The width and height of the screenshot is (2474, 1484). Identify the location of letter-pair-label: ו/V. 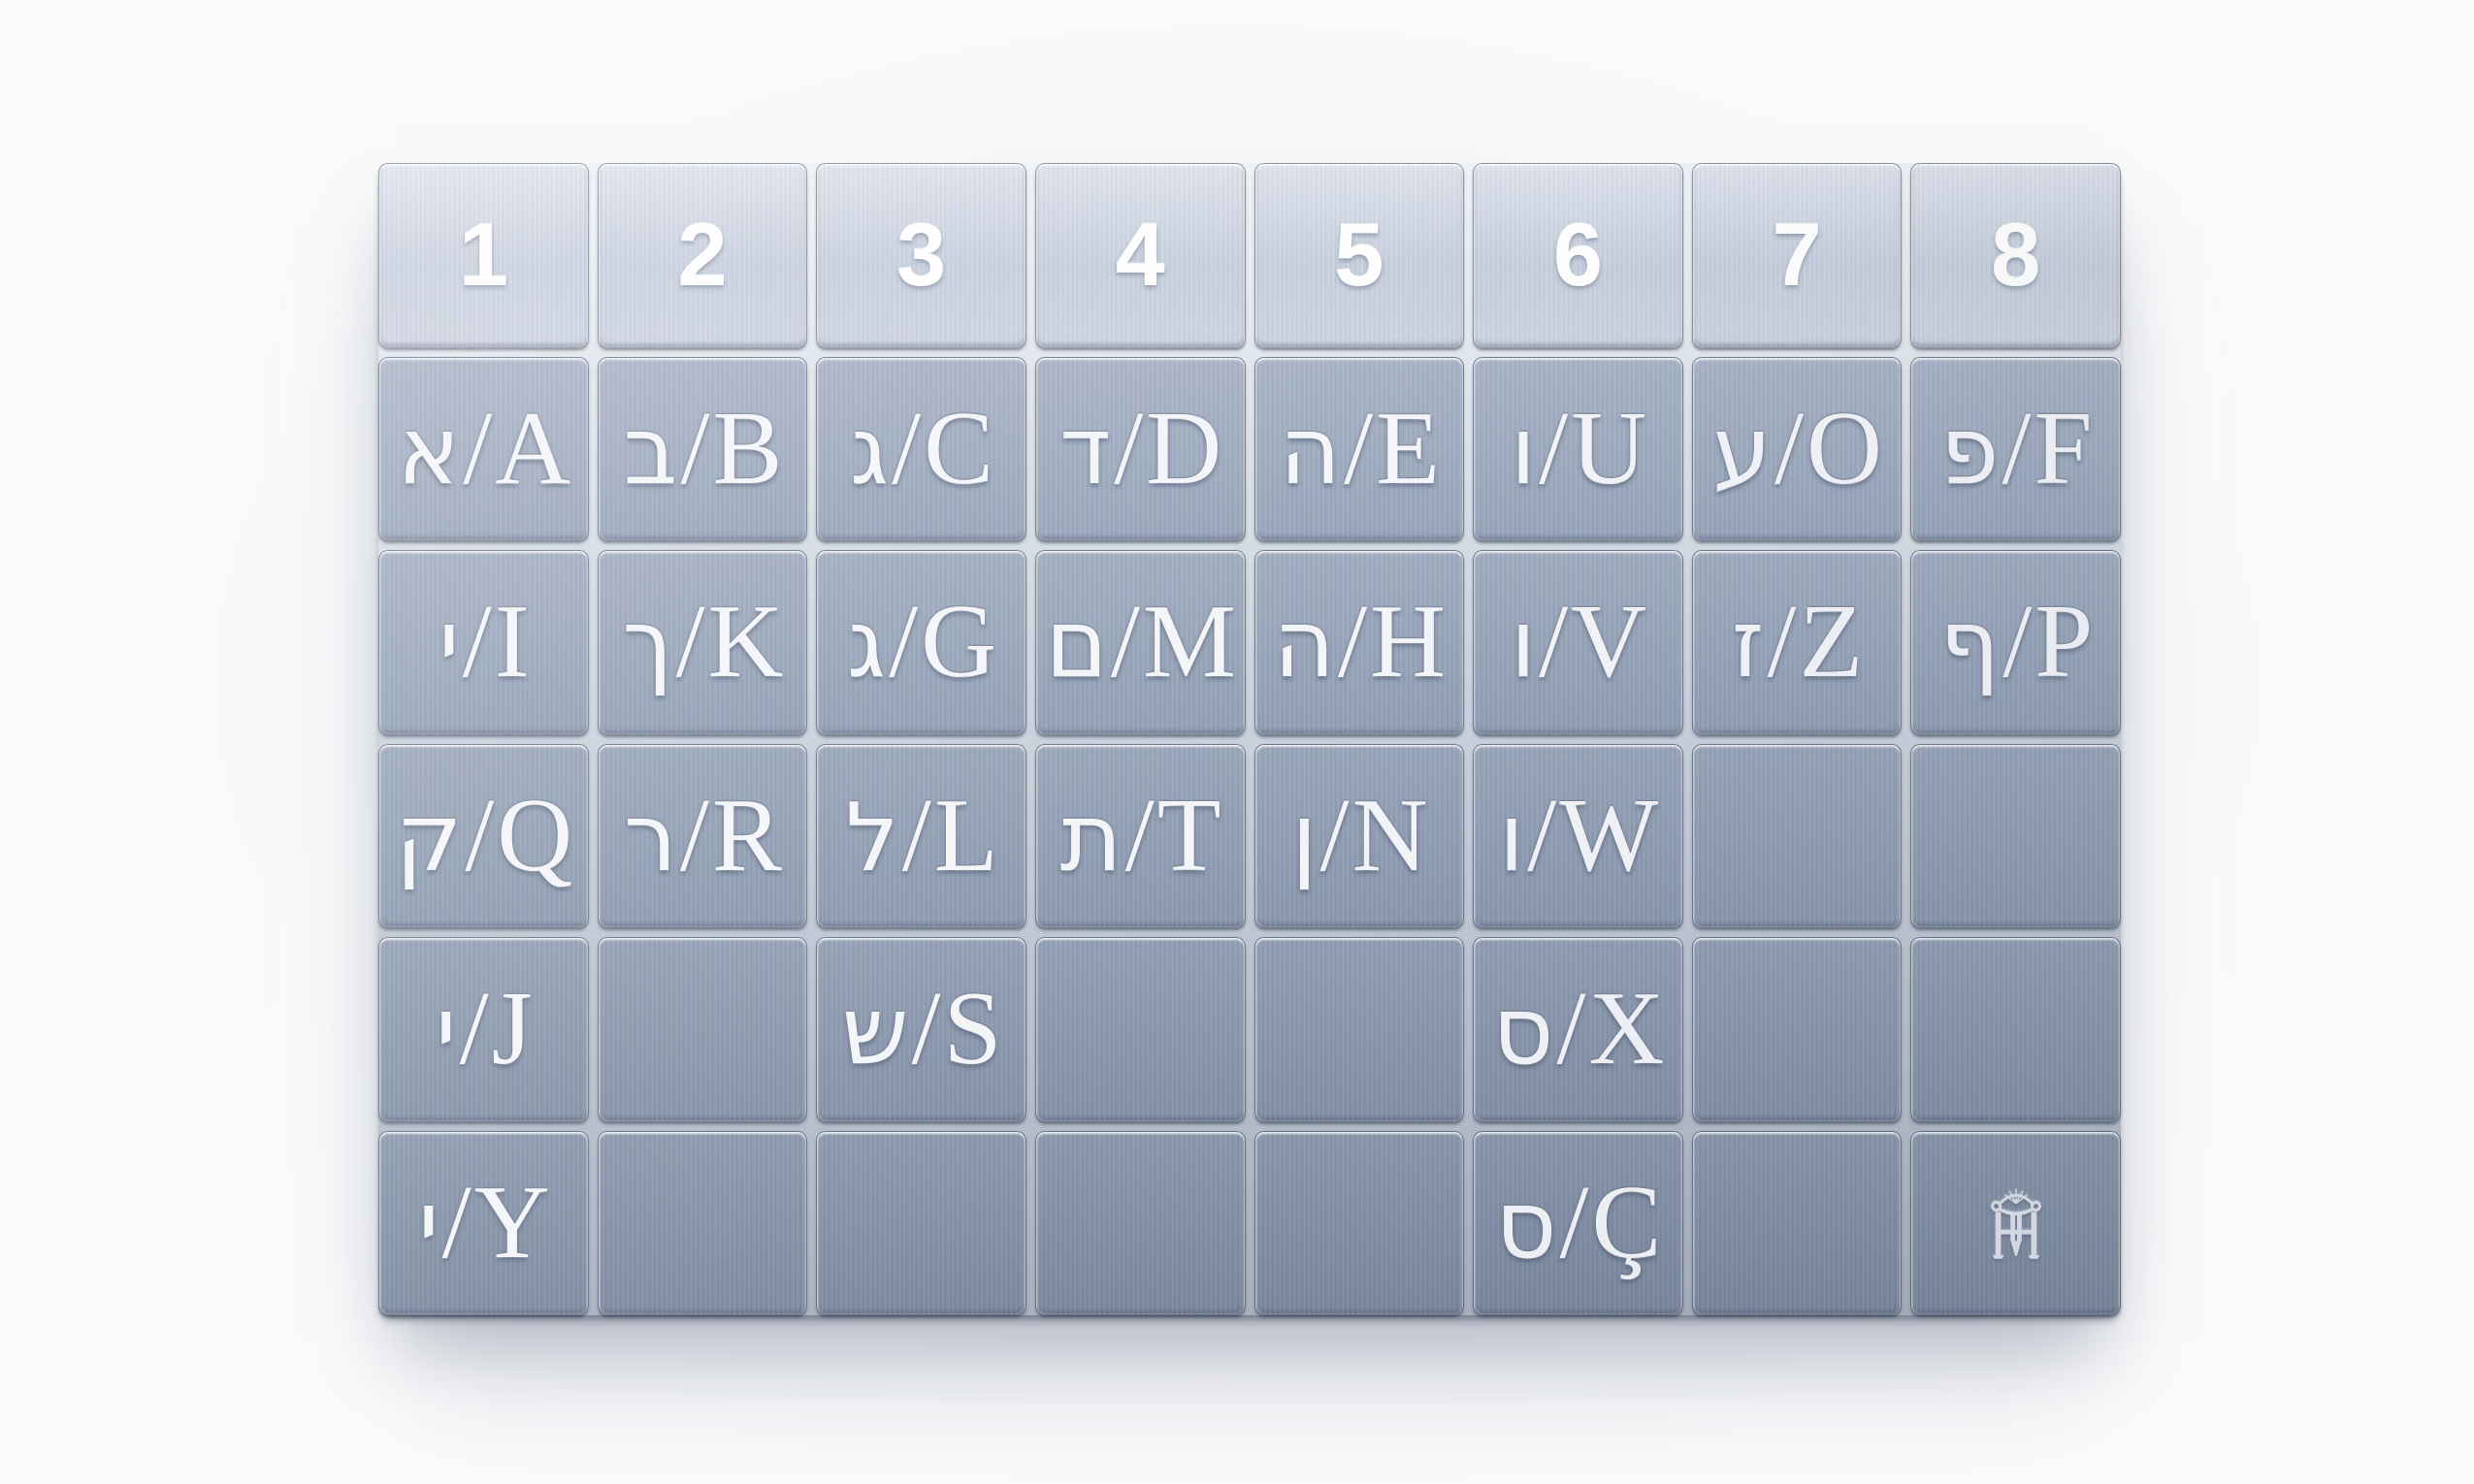
(1579, 642).